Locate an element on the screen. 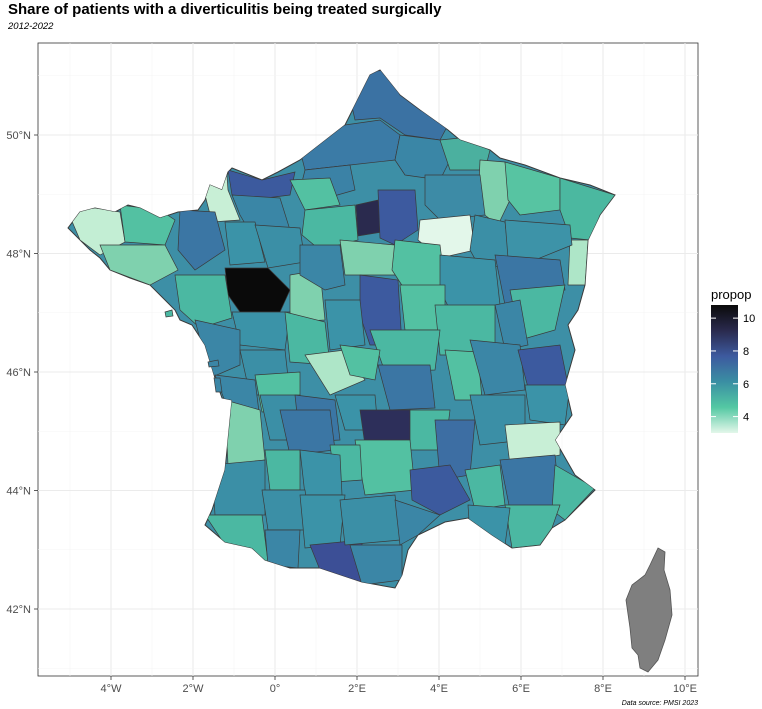 The image size is (762, 709). dept-morbihan is located at coordinates (139, 265).